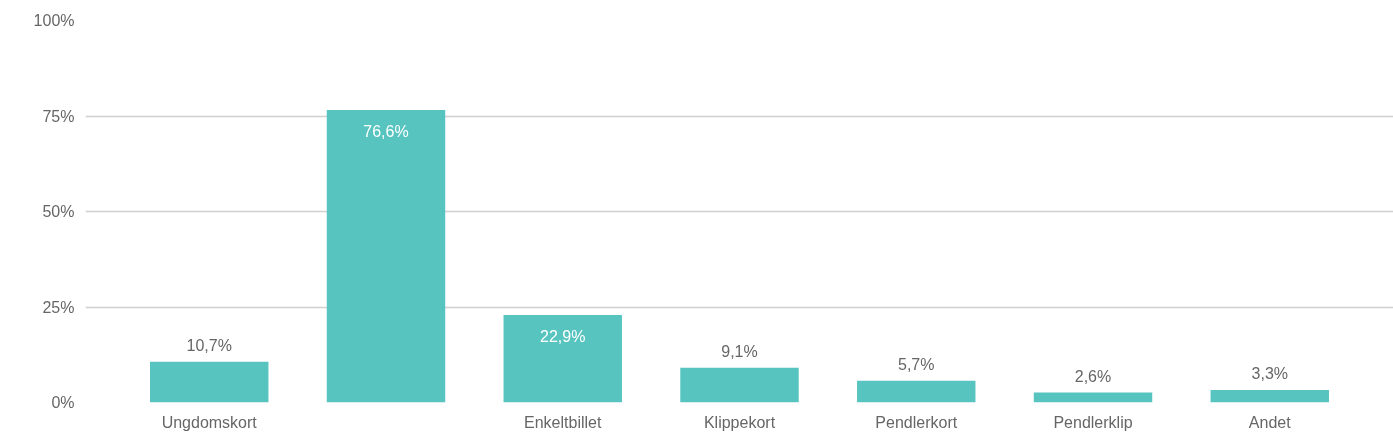 This screenshot has width=1393, height=447. I want to click on y-tick-label: 25%, so click(58, 307).